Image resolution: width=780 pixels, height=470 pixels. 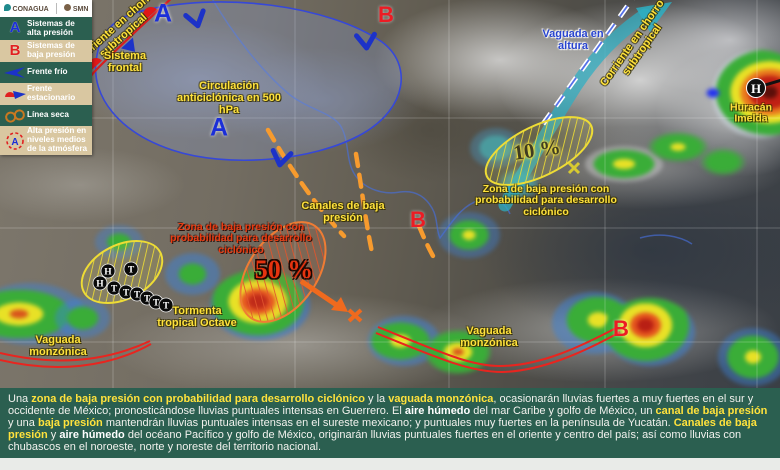 I want to click on footer-segment: vaguada monzónica, so click(x=441, y=399).